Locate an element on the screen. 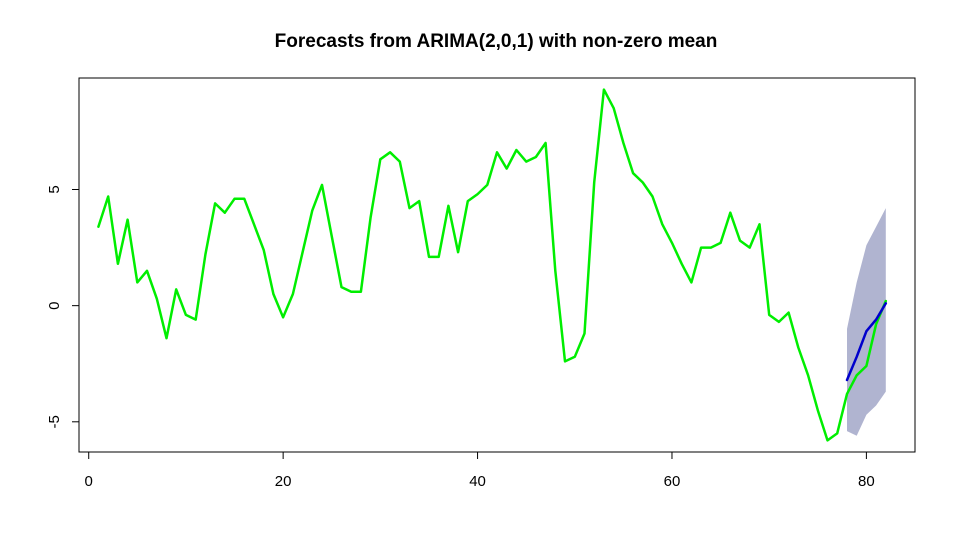  x-tick-label: 20 is located at coordinates (283, 481).